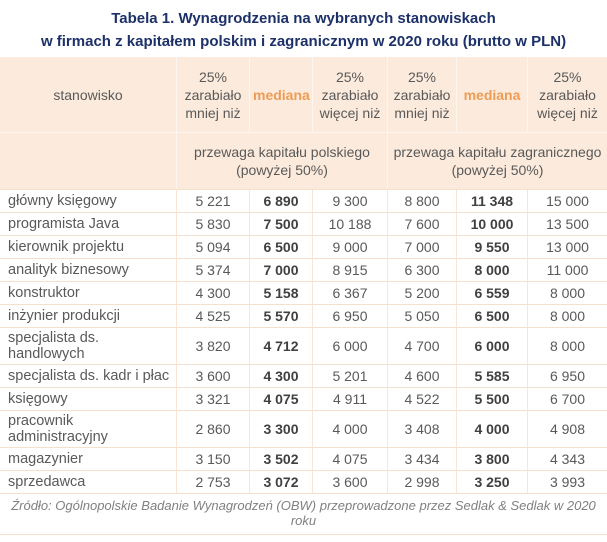 The image size is (607, 542). Describe the element at coordinates (281, 201) in the screenshot. I see `median-cell: 6 890` at that location.